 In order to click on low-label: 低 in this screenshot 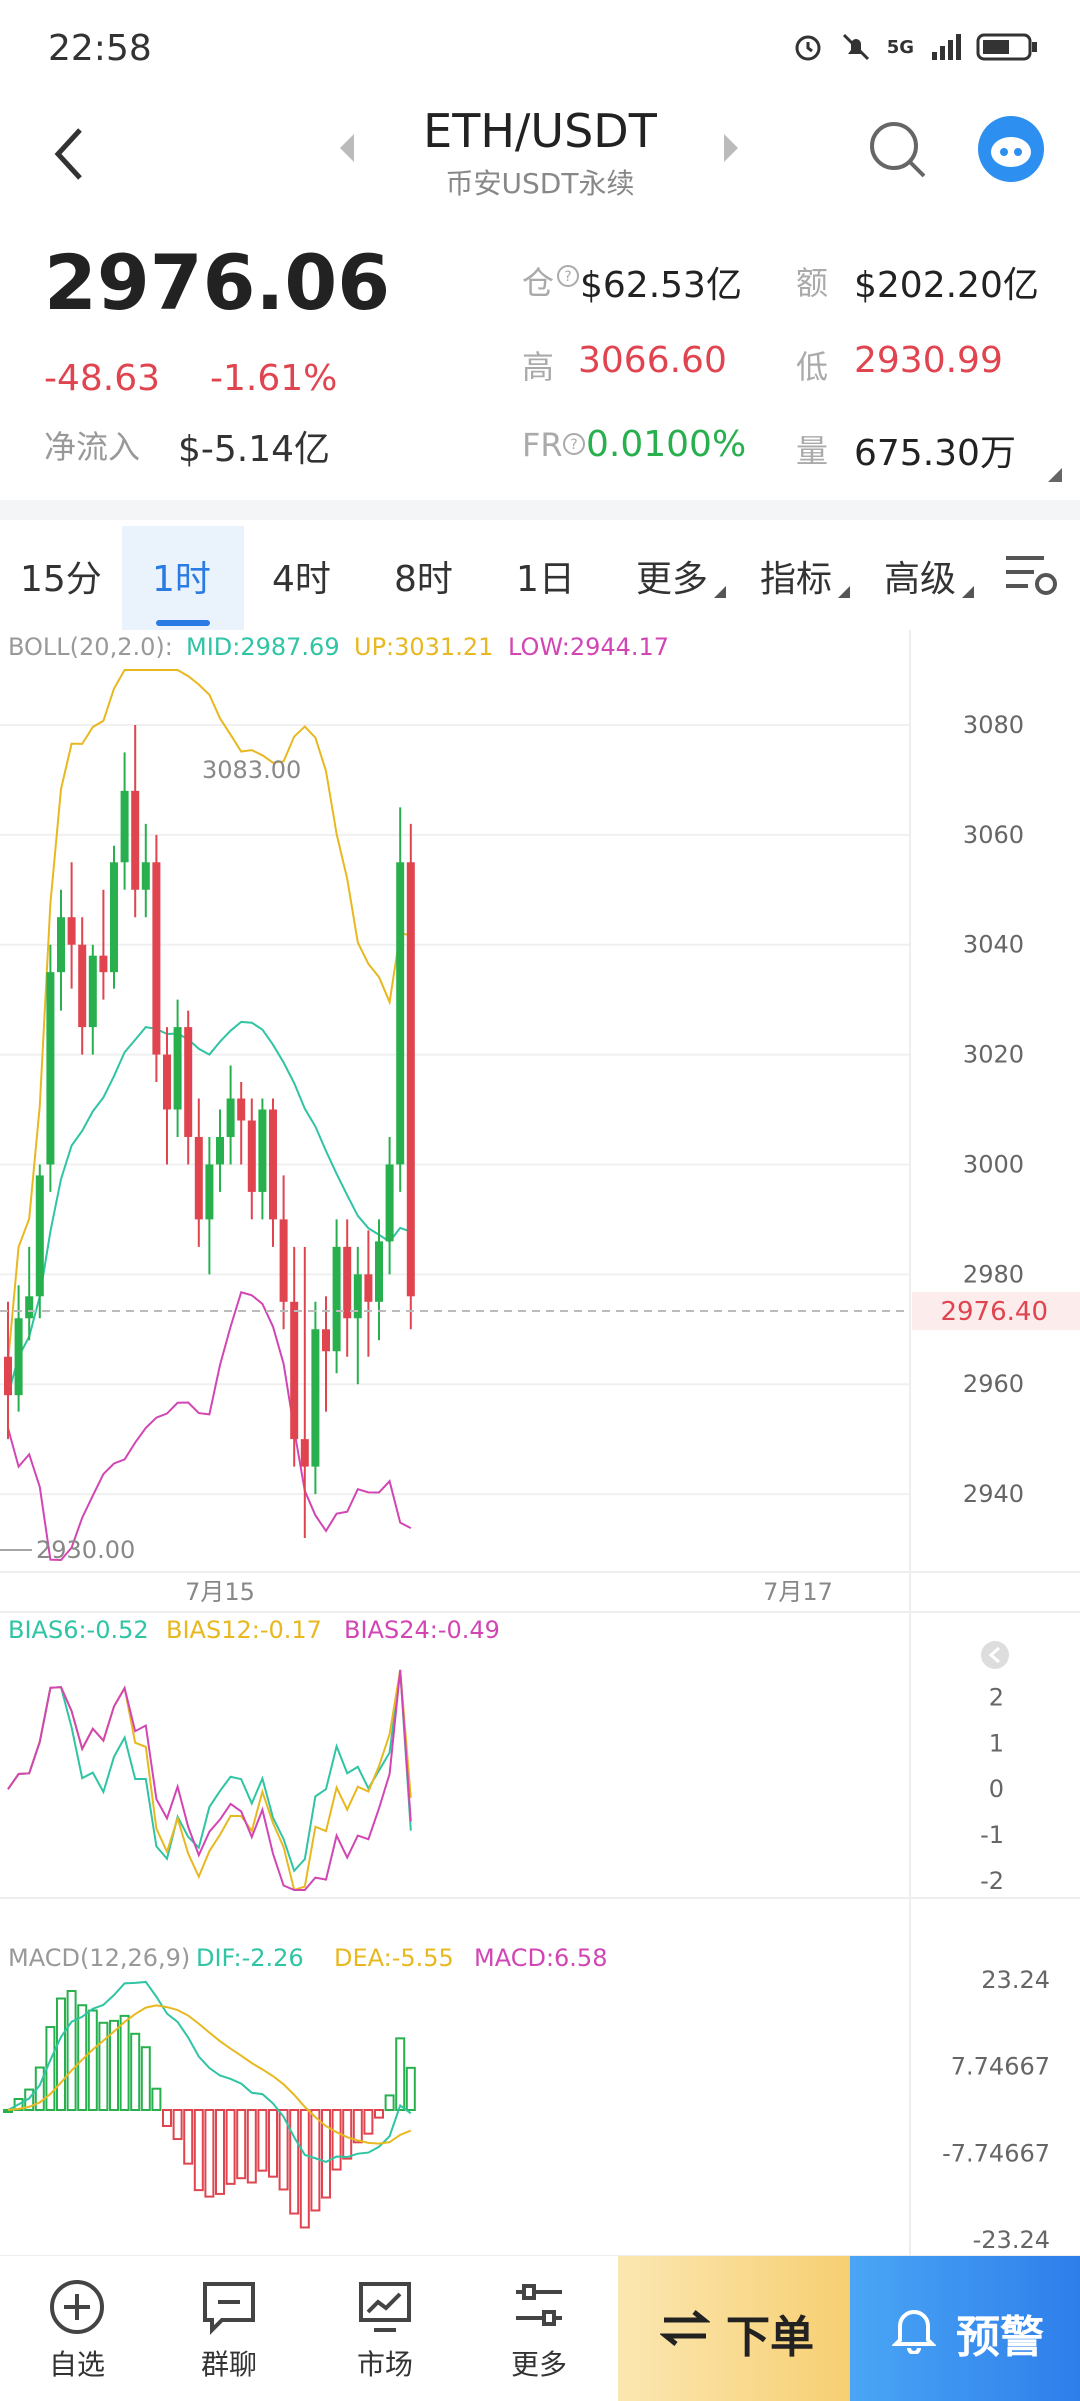, I will do `click(812, 367)`.